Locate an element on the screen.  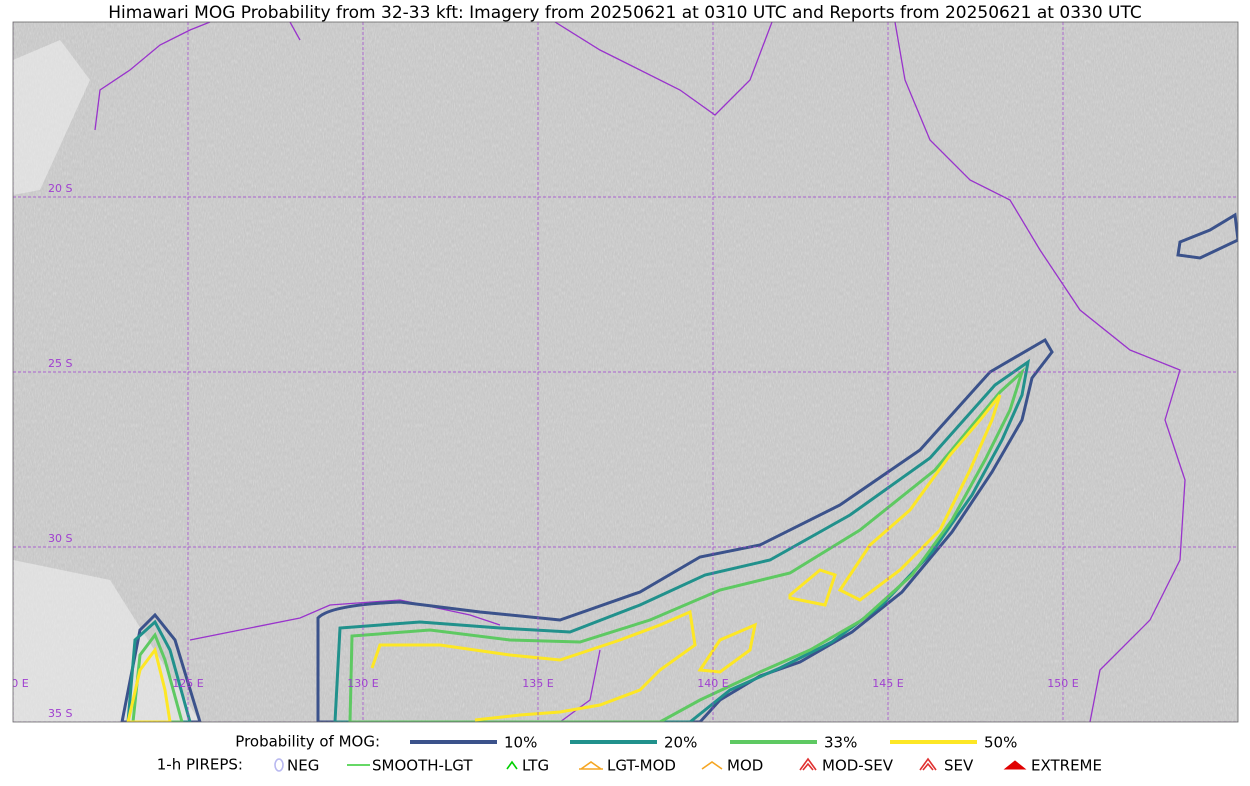
latitude-label: 30 S is located at coordinates (60, 538).